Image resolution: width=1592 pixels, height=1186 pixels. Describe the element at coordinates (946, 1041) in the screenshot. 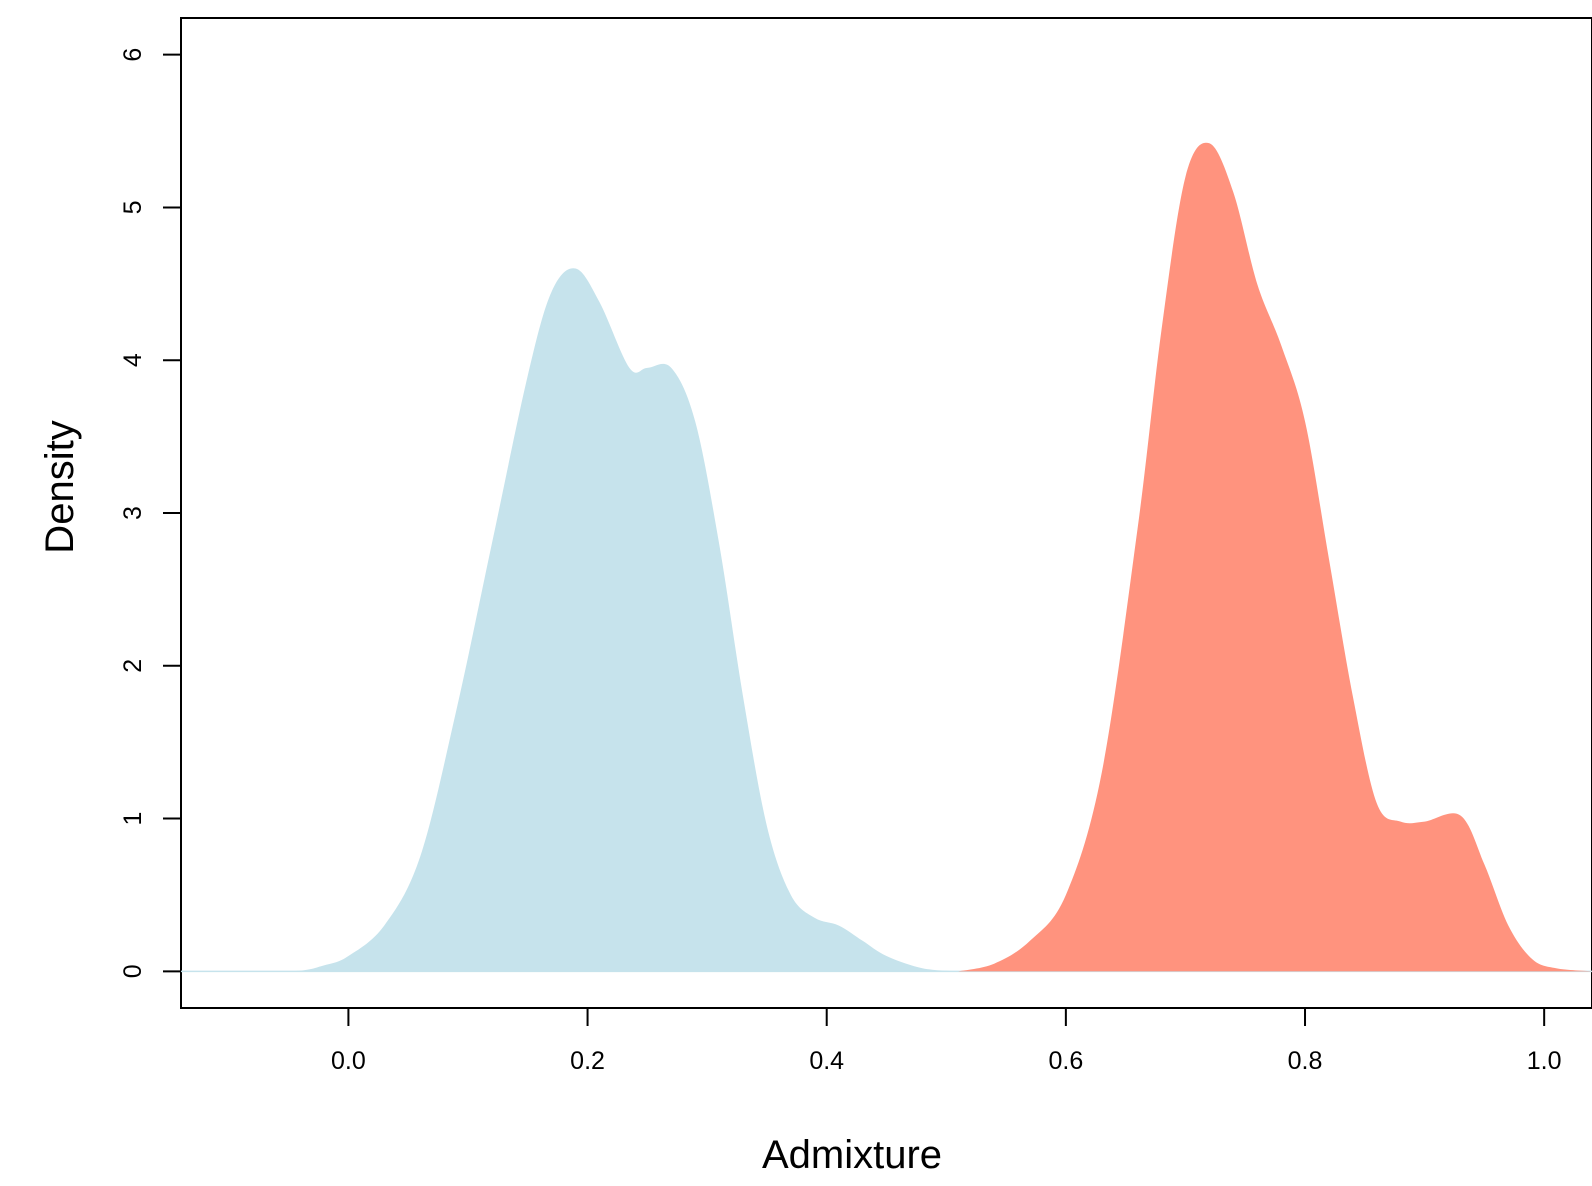

I see `x-axis: 0.0 0.2 0.4 0.6 0.8 1.0` at that location.